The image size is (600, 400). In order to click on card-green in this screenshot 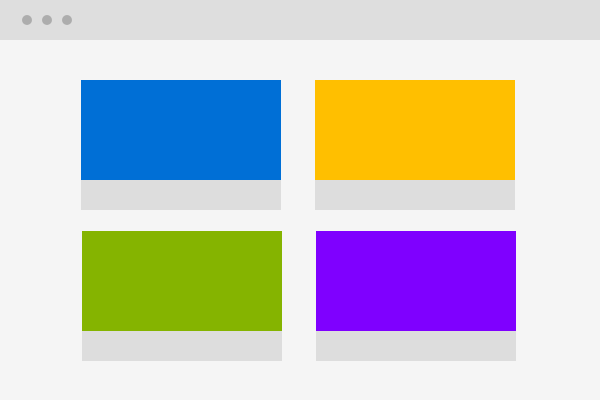, I will do `click(182, 296)`.